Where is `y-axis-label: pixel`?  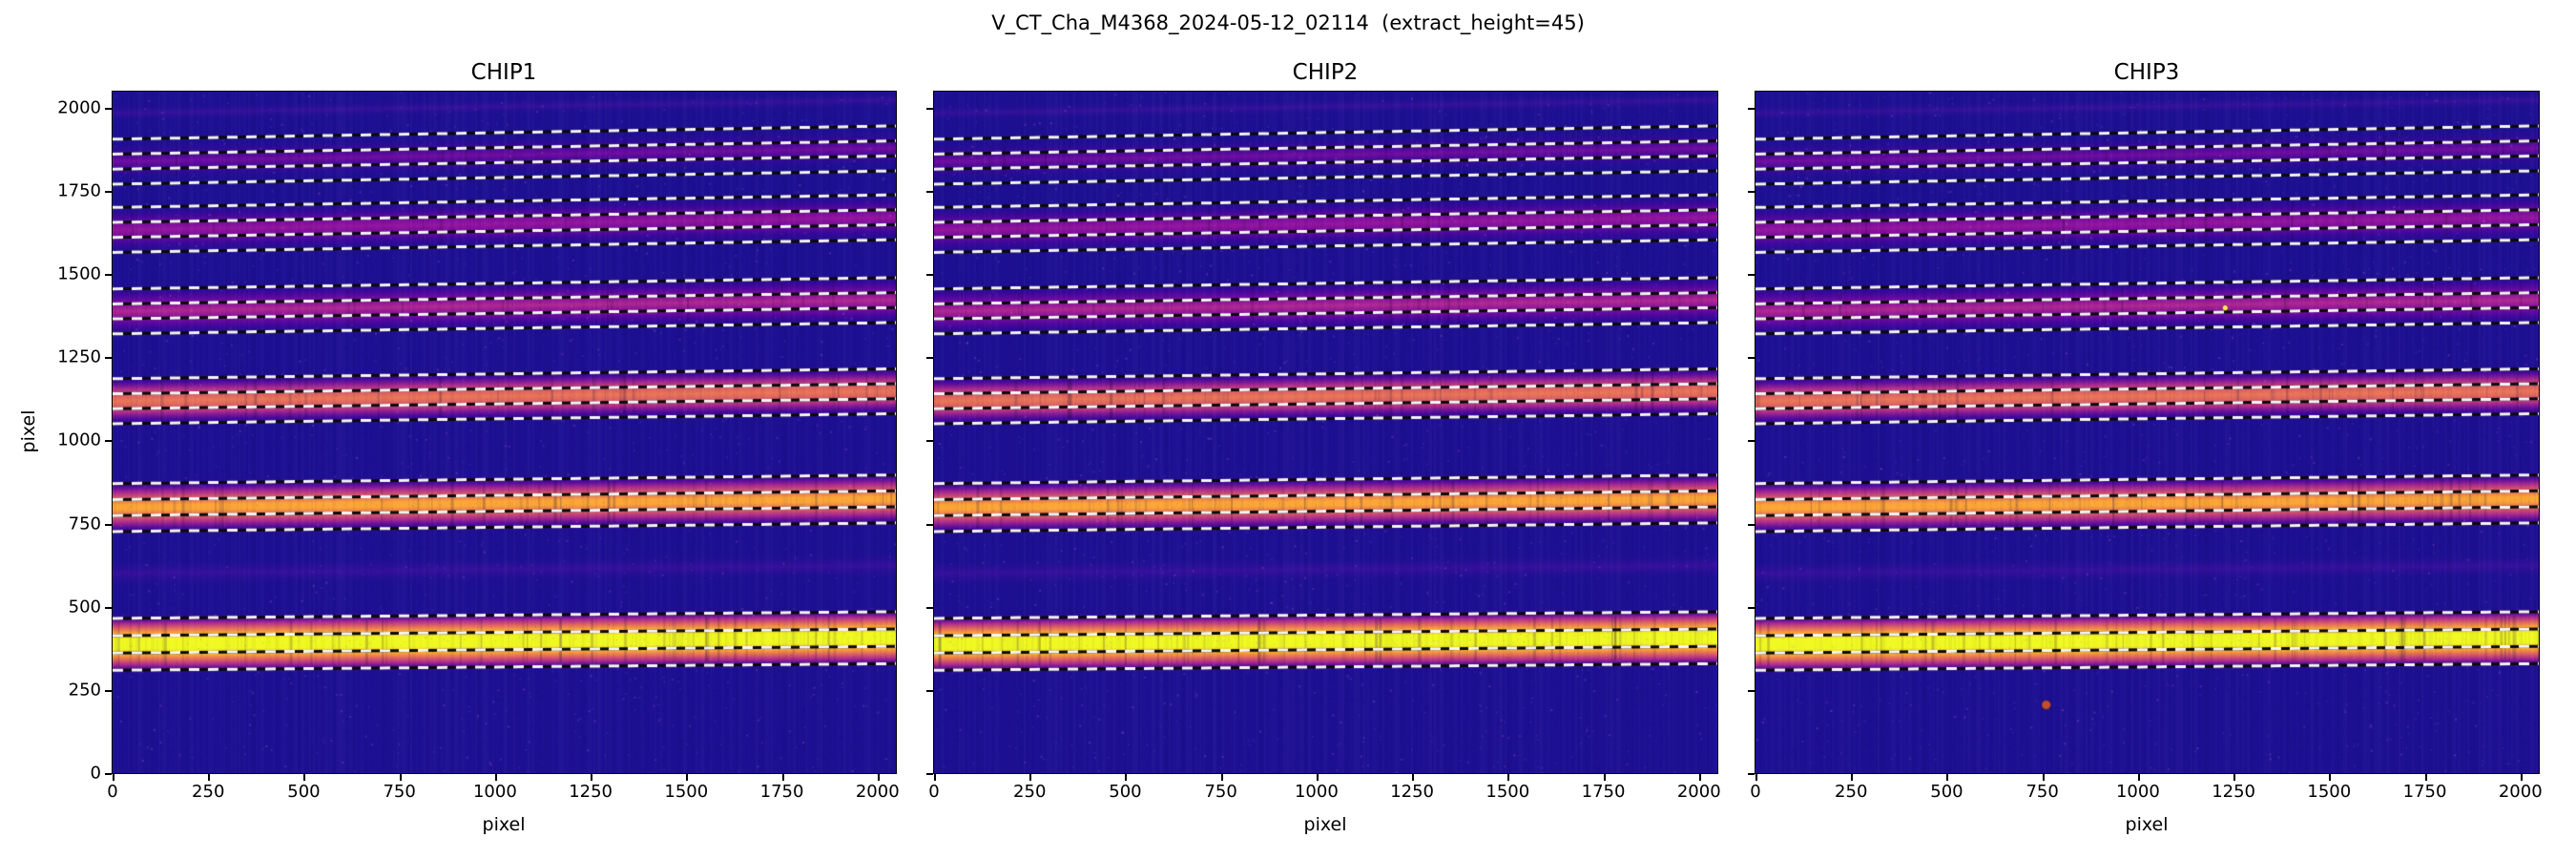 y-axis-label: pixel is located at coordinates (28, 431).